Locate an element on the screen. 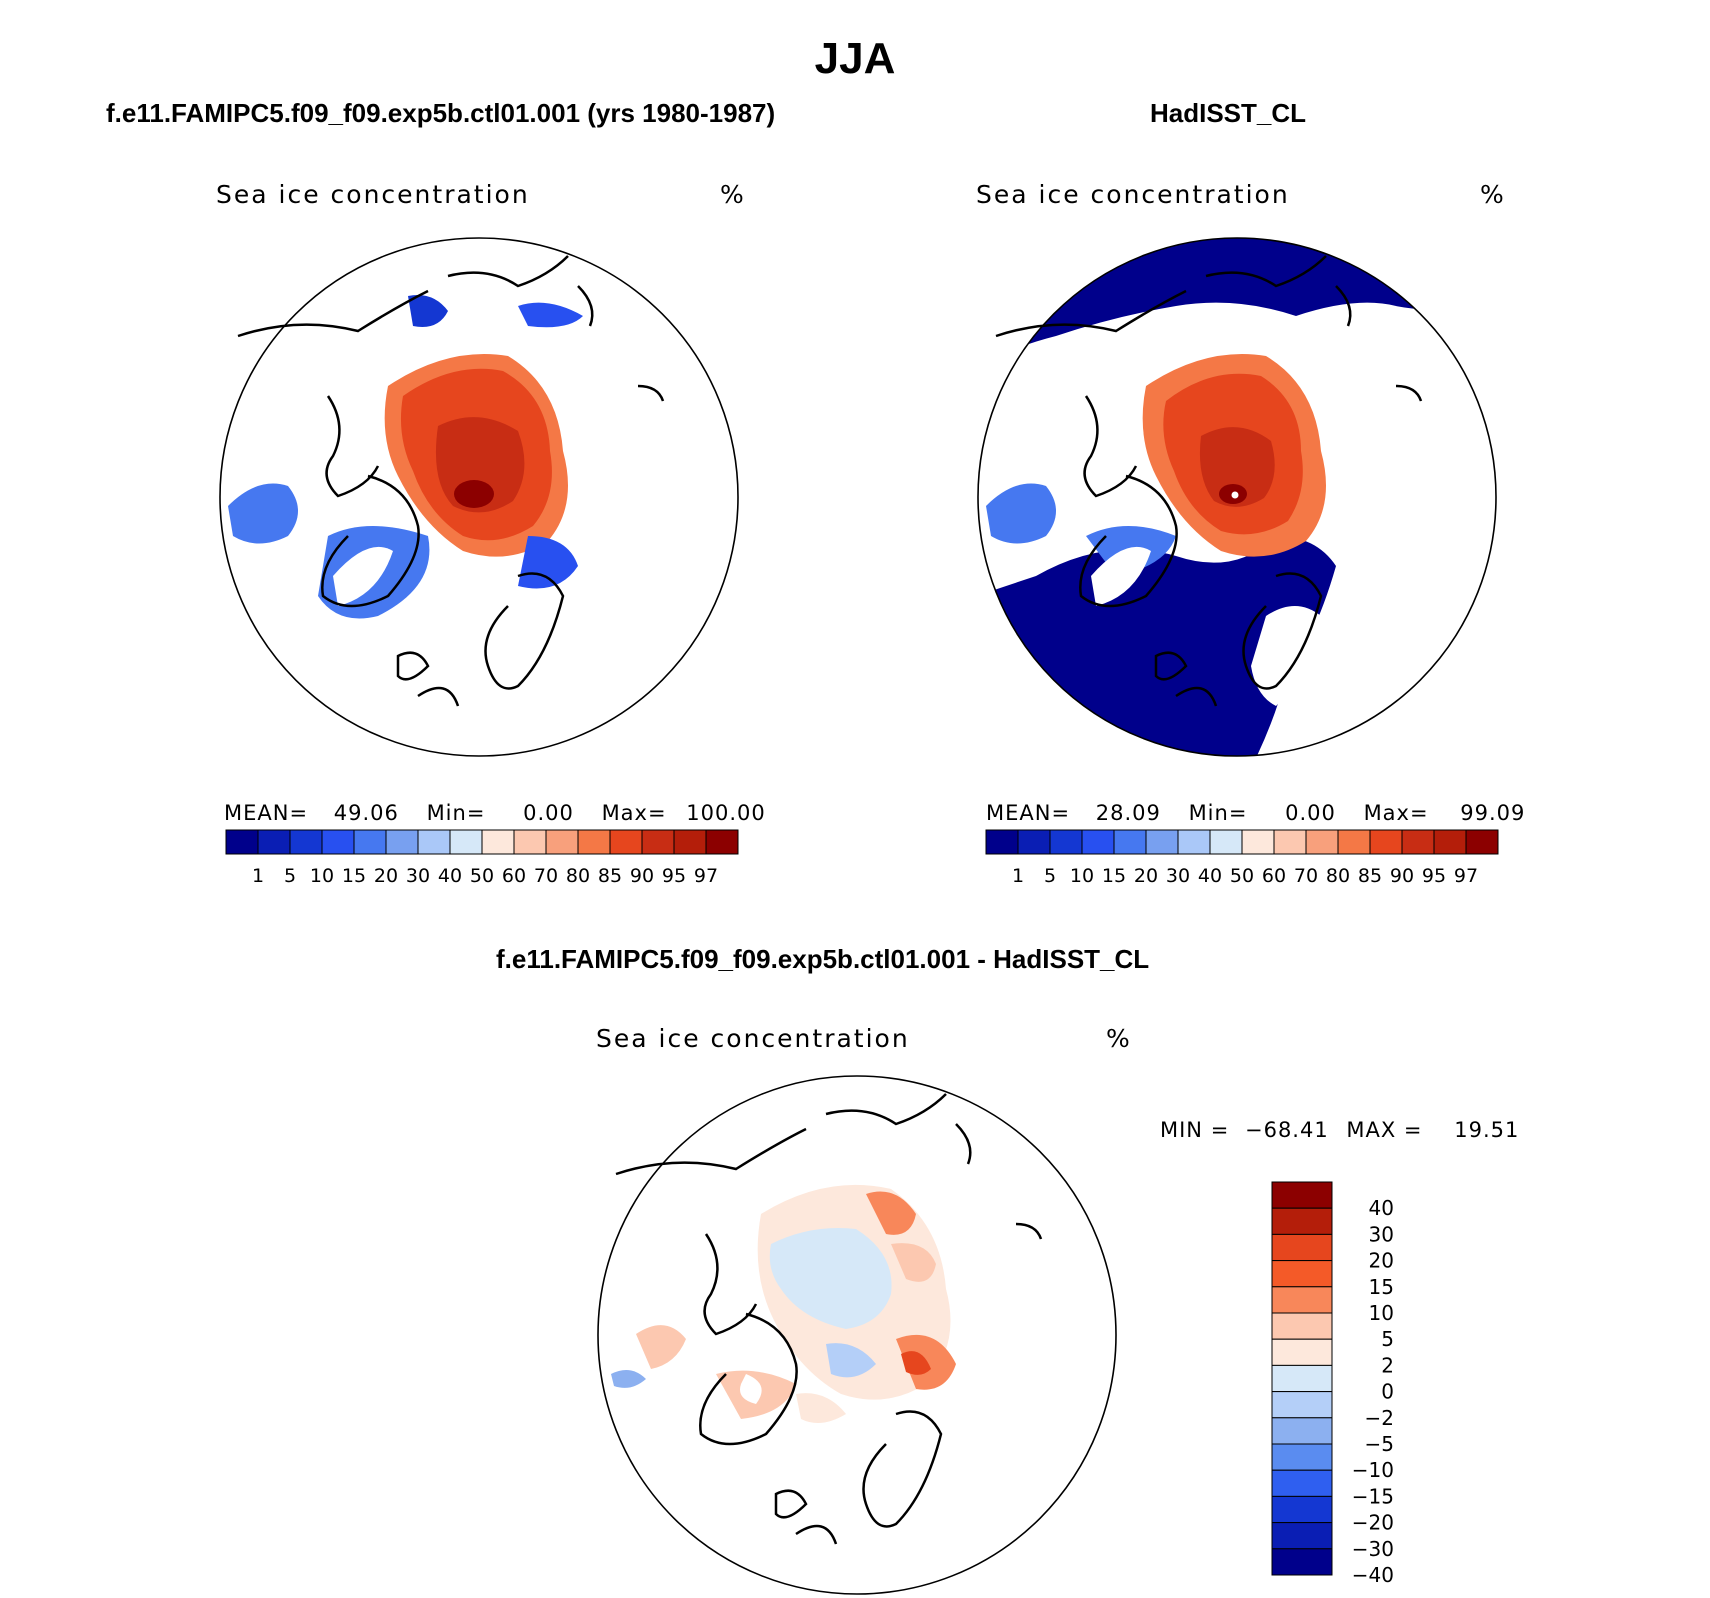  panel2-mean-value: 28.09 is located at coordinates (1128, 813).